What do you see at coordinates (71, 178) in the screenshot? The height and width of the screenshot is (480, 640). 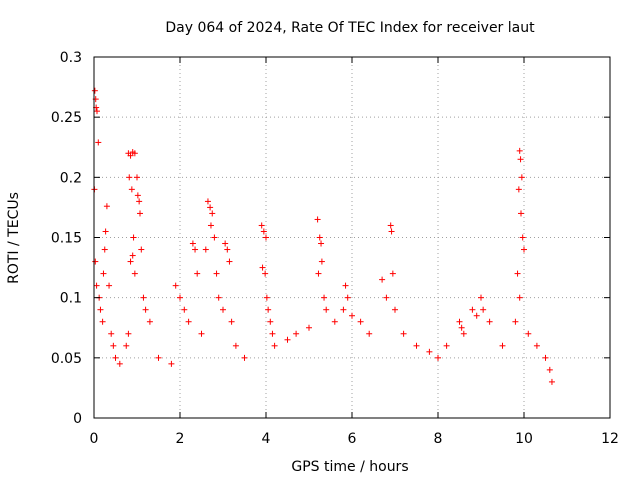 I see `y-tick-label: 0.2` at bounding box center [71, 178].